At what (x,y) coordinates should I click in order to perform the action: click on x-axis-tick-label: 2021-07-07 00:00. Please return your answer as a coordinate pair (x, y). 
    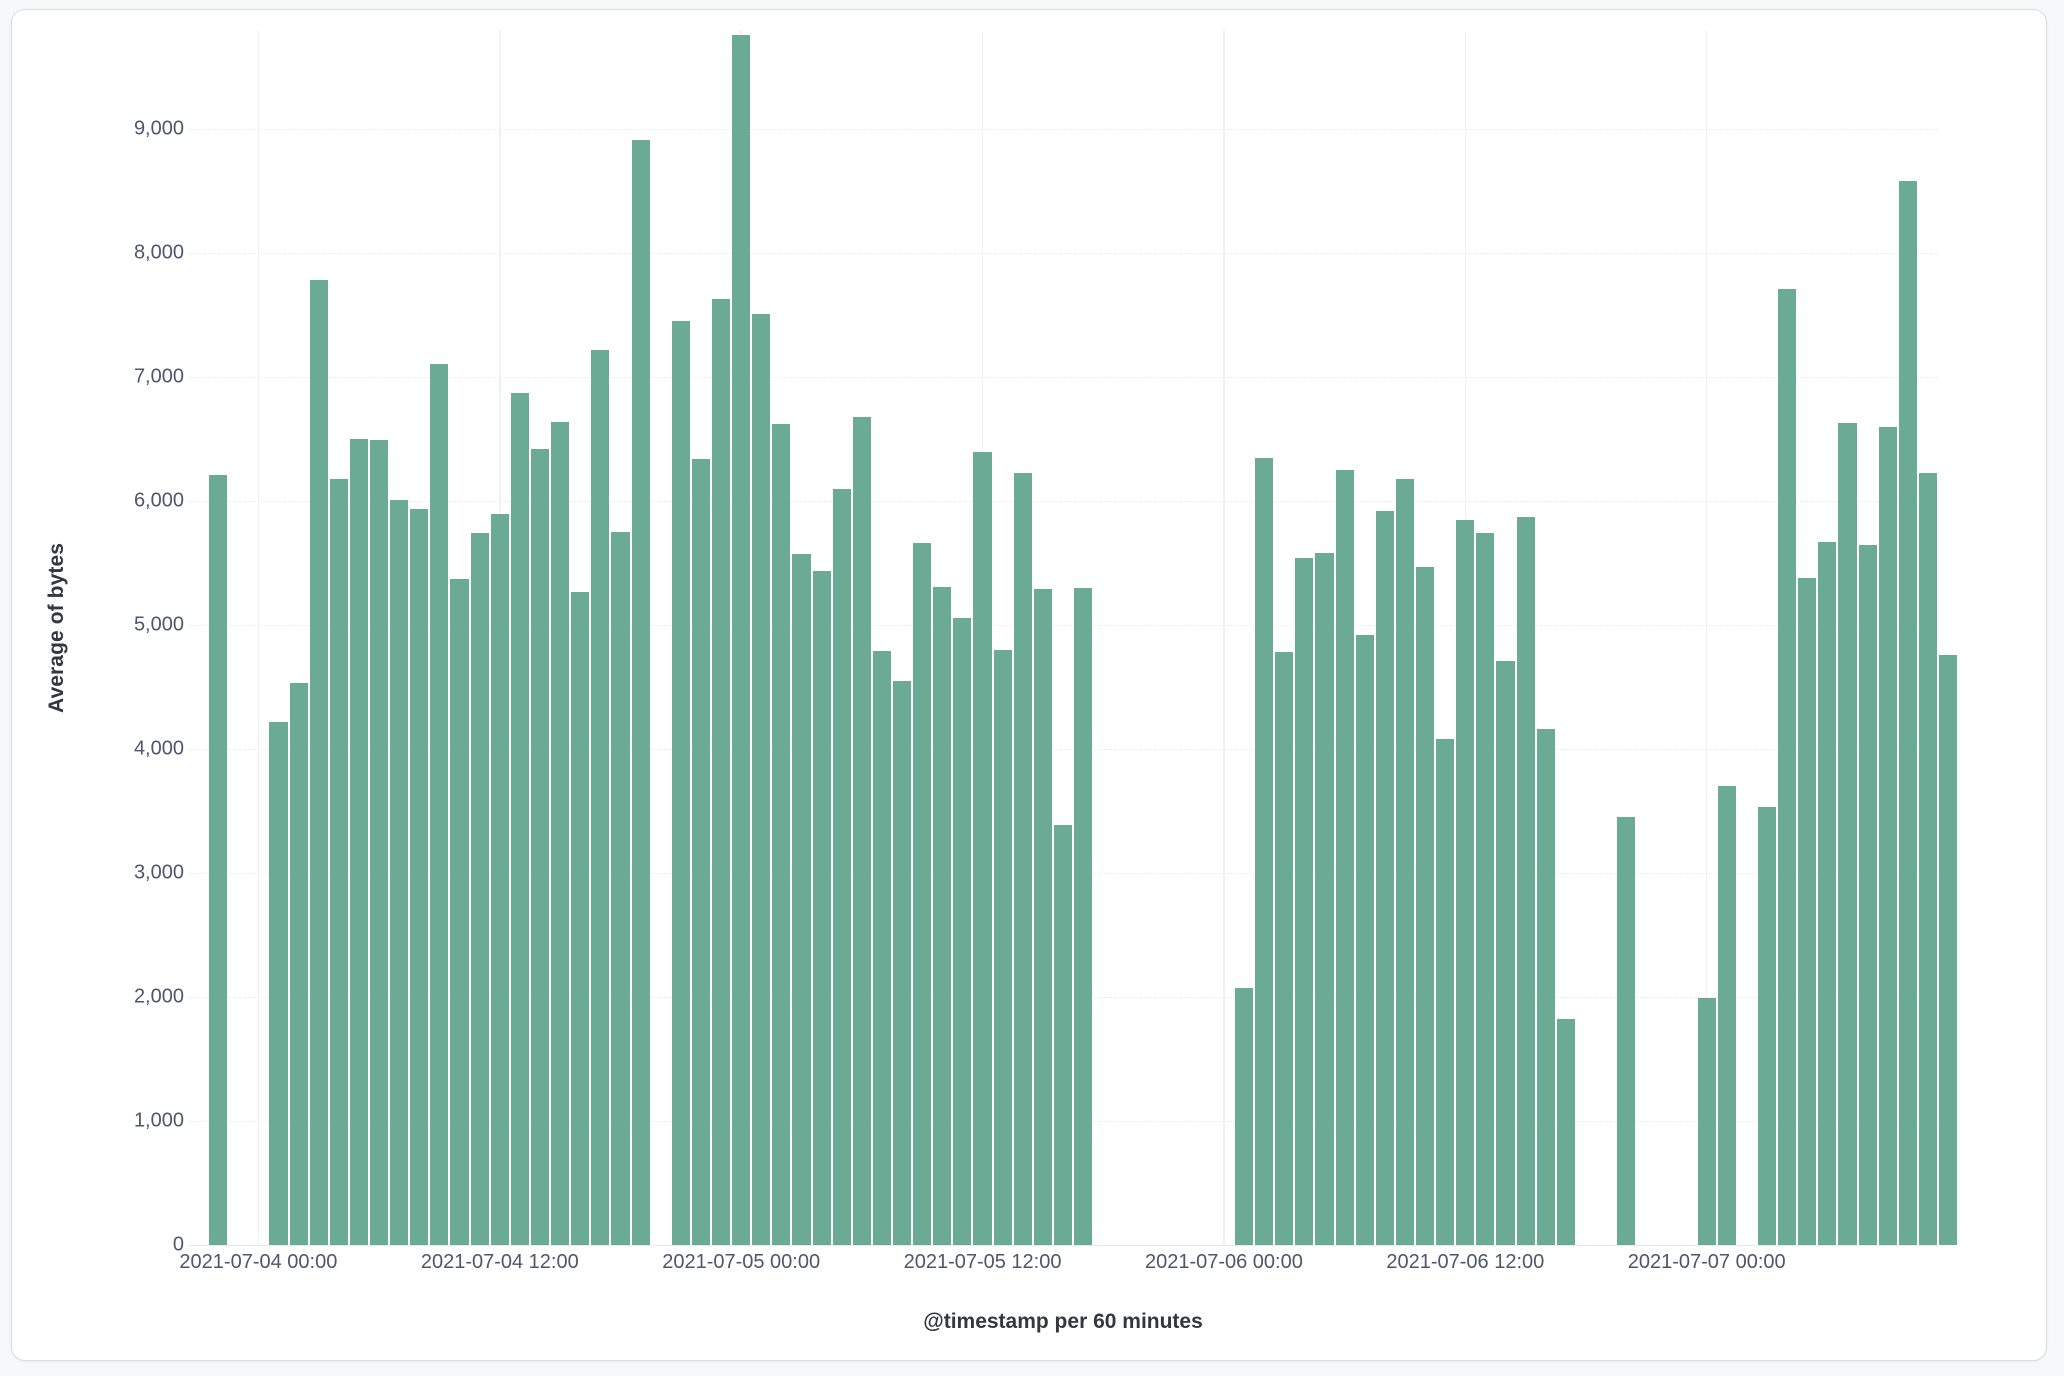
    Looking at the image, I should click on (1706, 1262).